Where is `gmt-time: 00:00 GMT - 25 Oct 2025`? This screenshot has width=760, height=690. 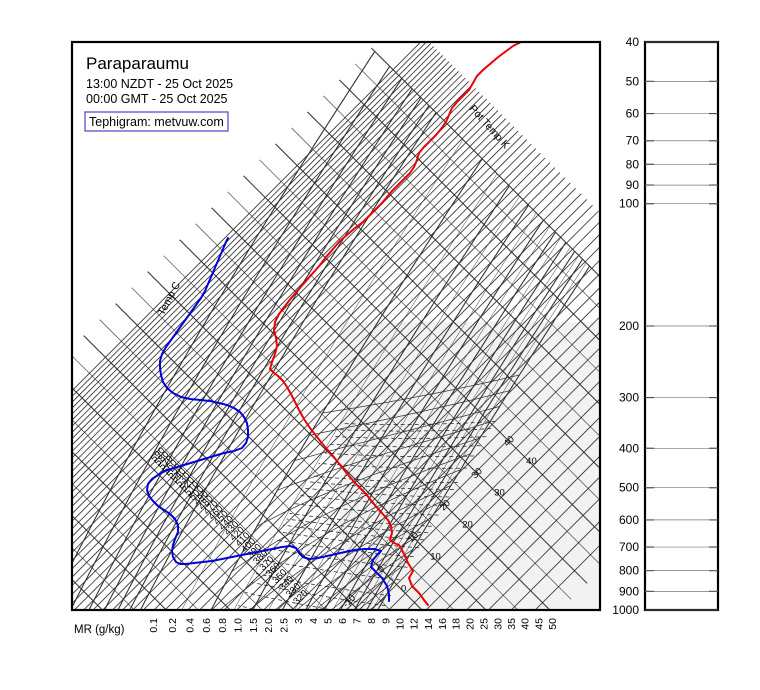 gmt-time: 00:00 GMT - 25 Oct 2025 is located at coordinates (157, 99).